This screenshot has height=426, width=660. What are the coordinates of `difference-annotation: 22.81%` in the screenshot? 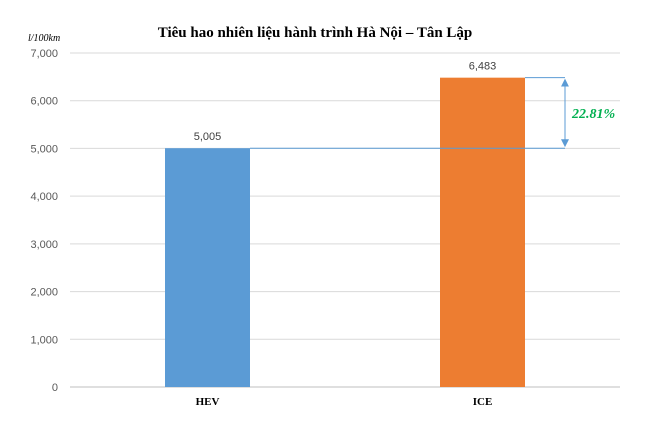 It's located at (432, 113).